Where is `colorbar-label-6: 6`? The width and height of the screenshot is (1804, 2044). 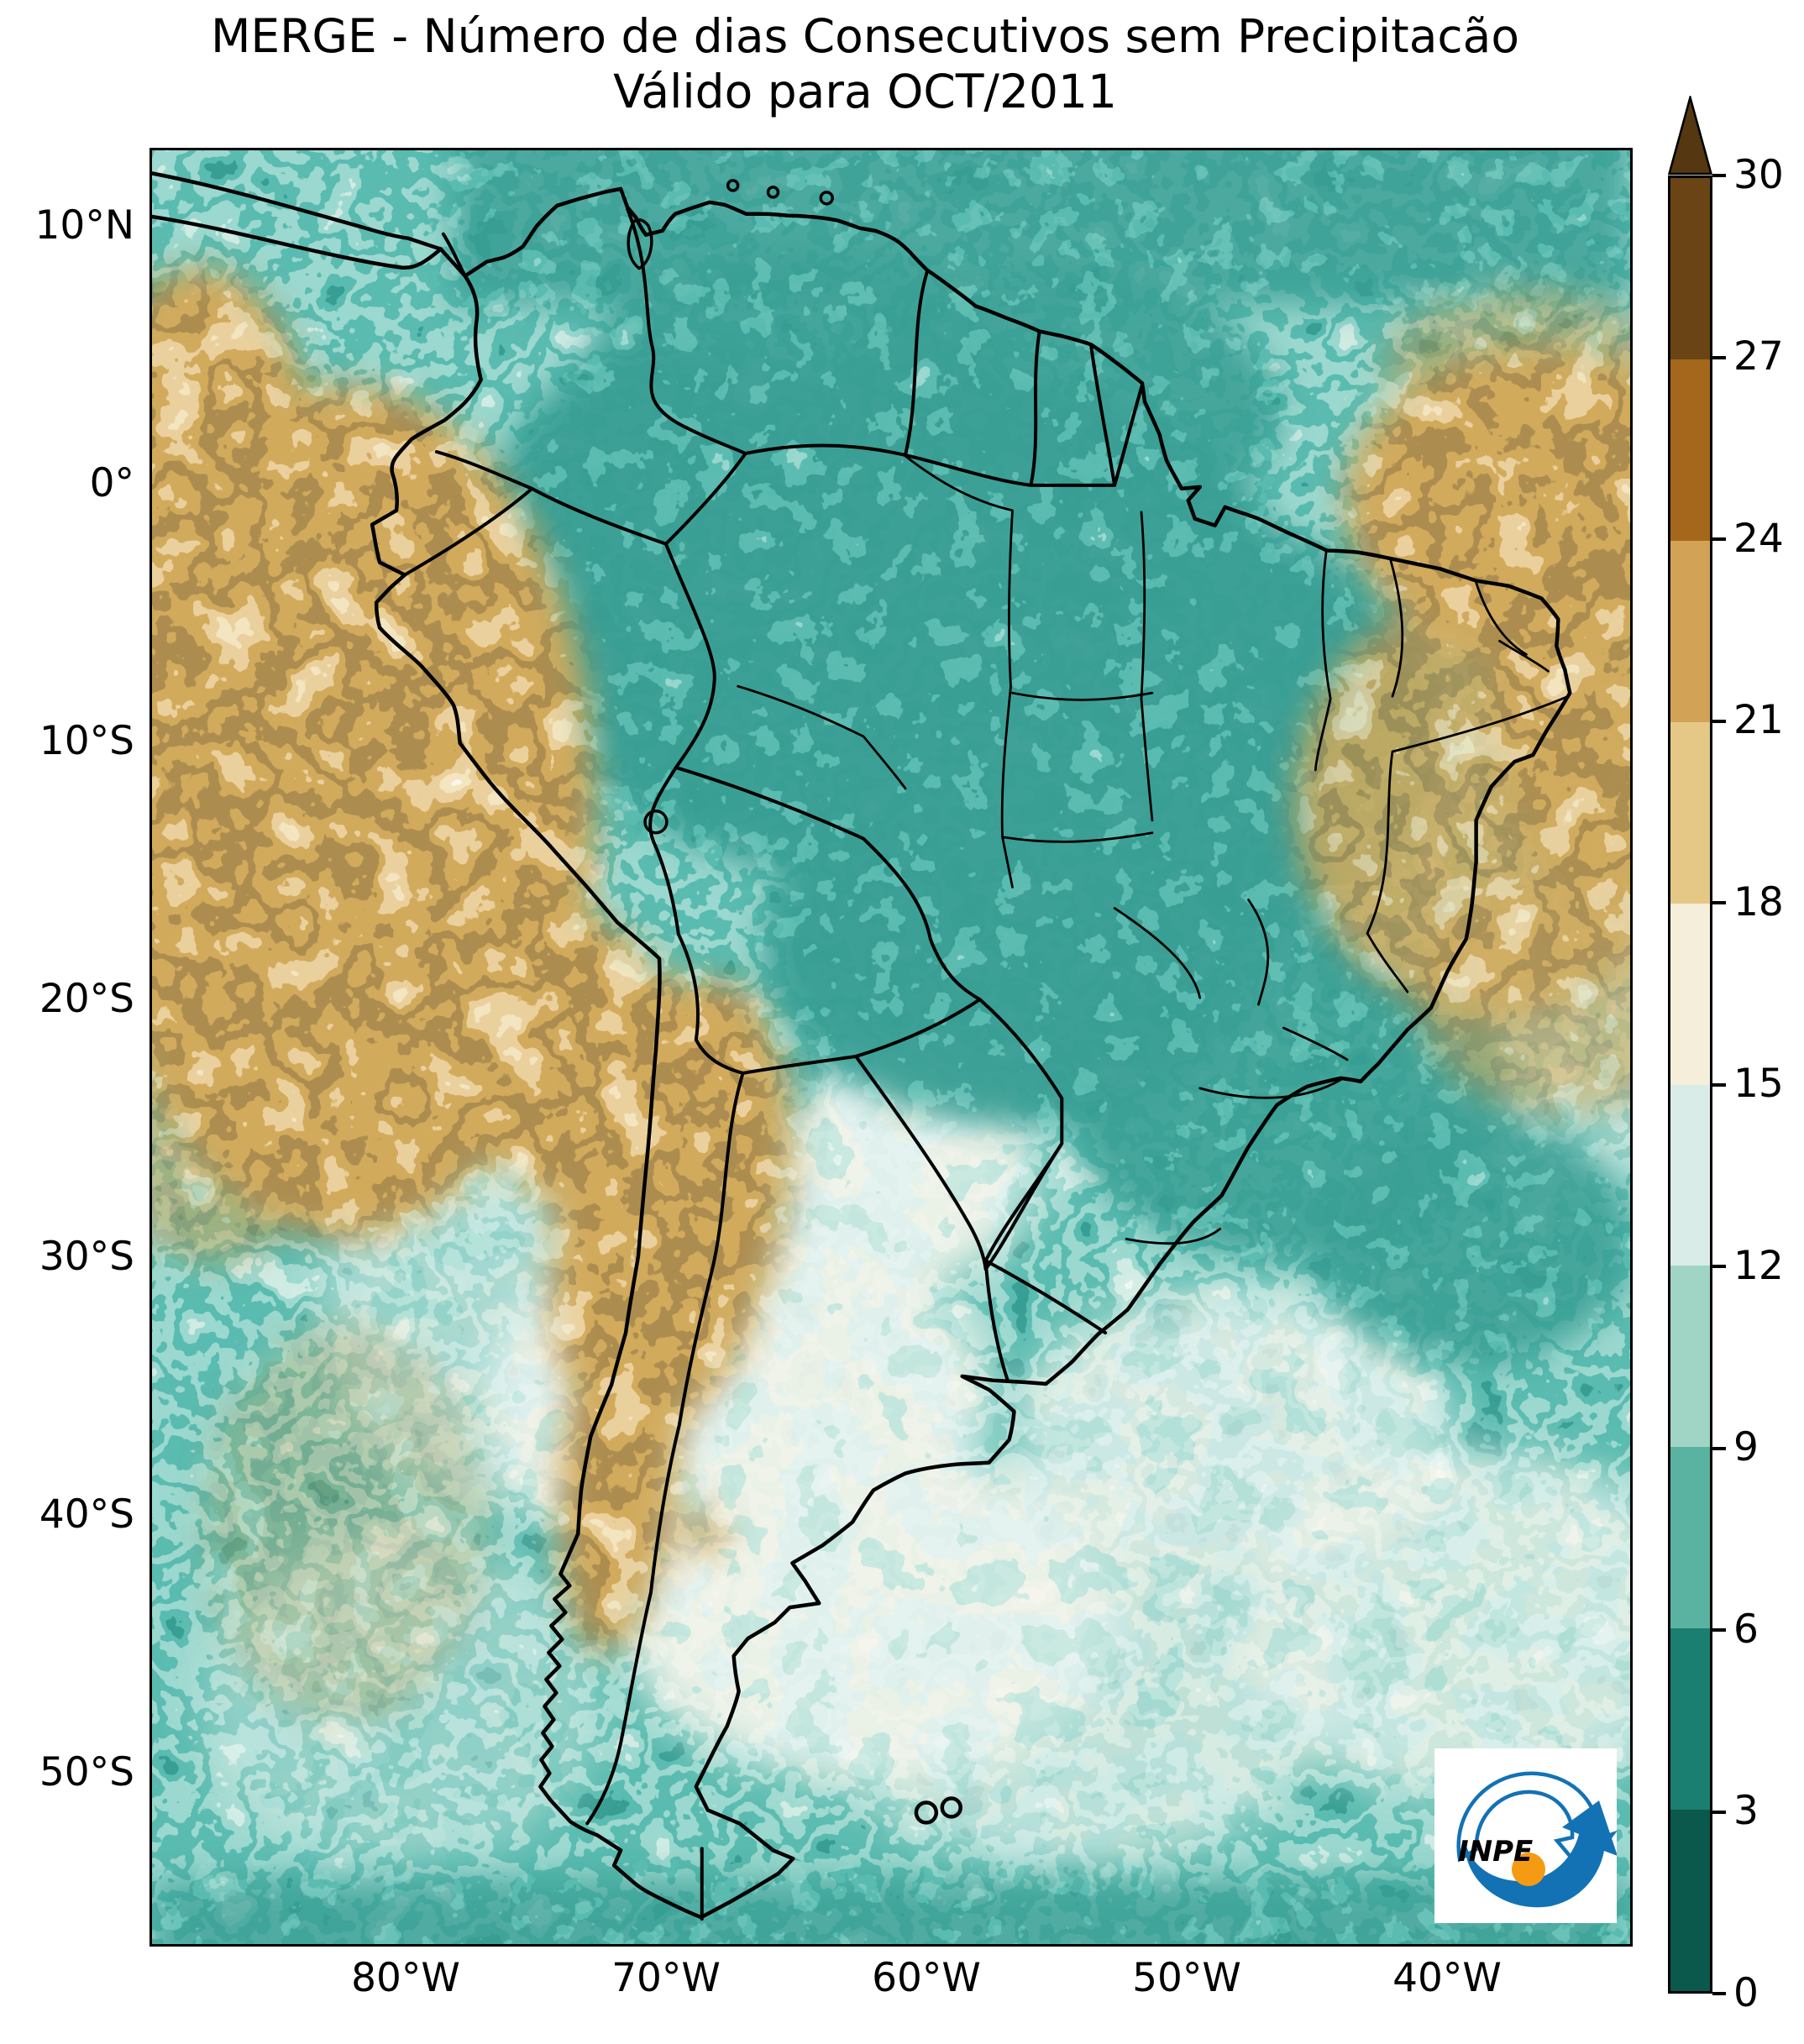 colorbar-label-6: 6 is located at coordinates (1746, 1629).